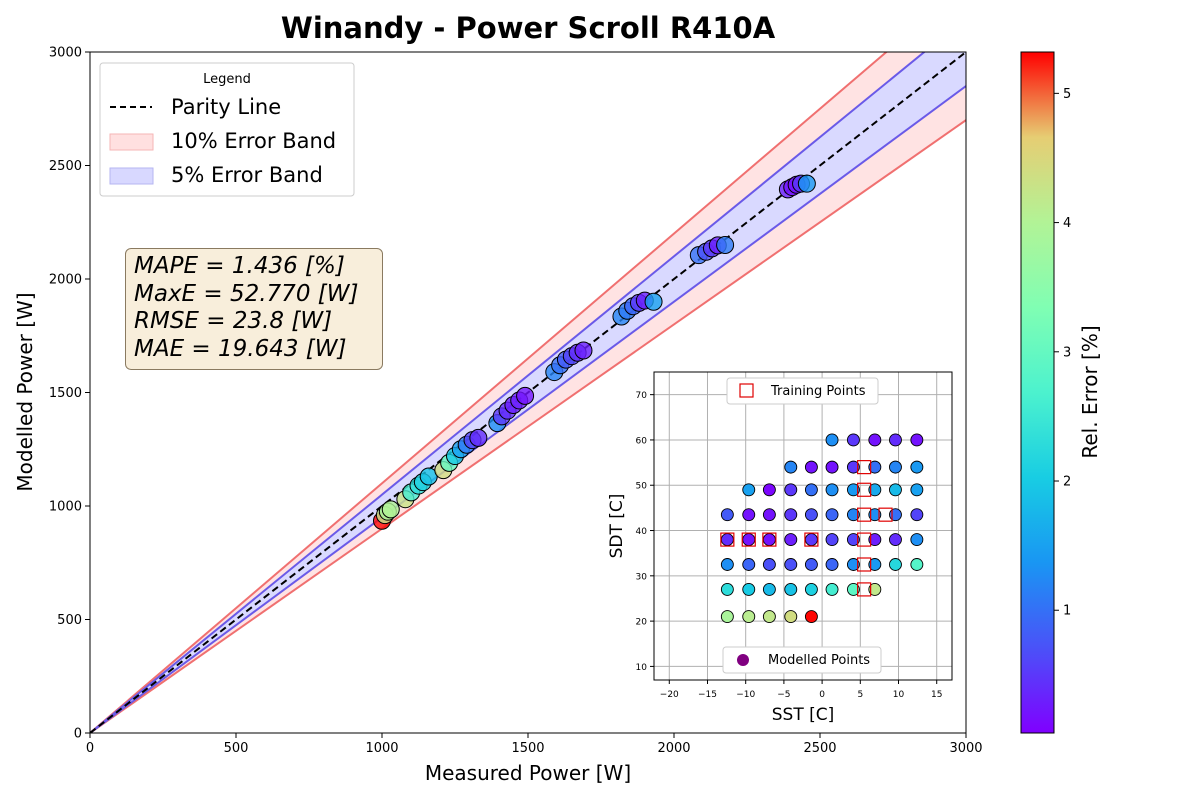 The height and width of the screenshot is (800, 1200). What do you see at coordinates (642, 487) in the screenshot?
I see `inset-y-tick-label: 50` at bounding box center [642, 487].